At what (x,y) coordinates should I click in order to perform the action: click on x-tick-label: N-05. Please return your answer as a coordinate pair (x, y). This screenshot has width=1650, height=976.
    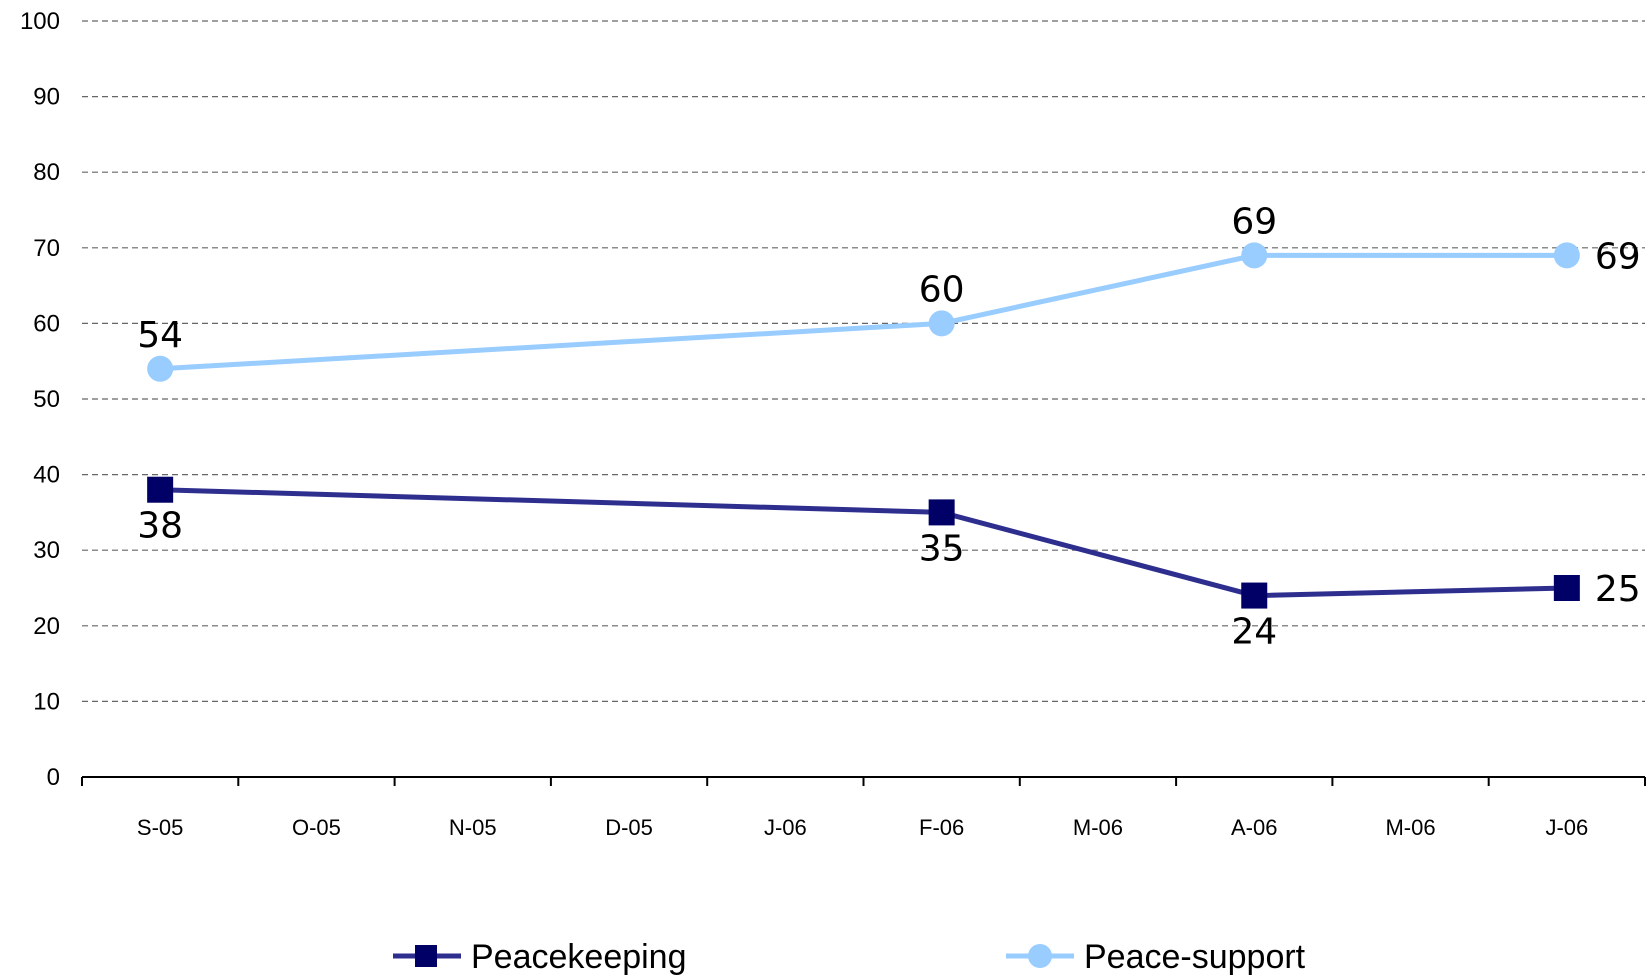
    Looking at the image, I should click on (473, 827).